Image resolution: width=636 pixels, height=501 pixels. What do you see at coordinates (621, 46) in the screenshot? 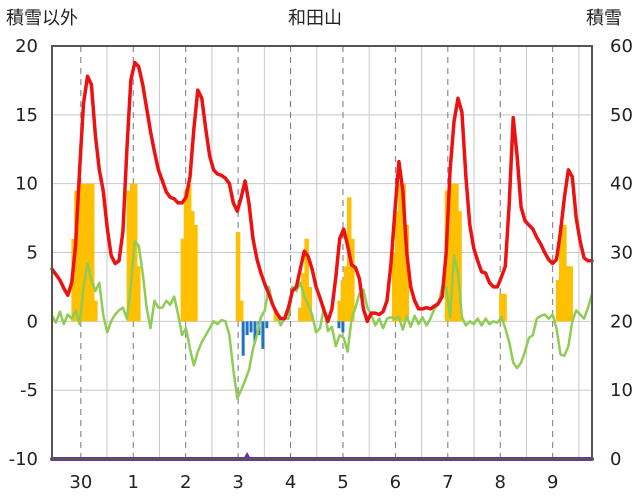
I see `right-tick-label: 60` at bounding box center [621, 46].